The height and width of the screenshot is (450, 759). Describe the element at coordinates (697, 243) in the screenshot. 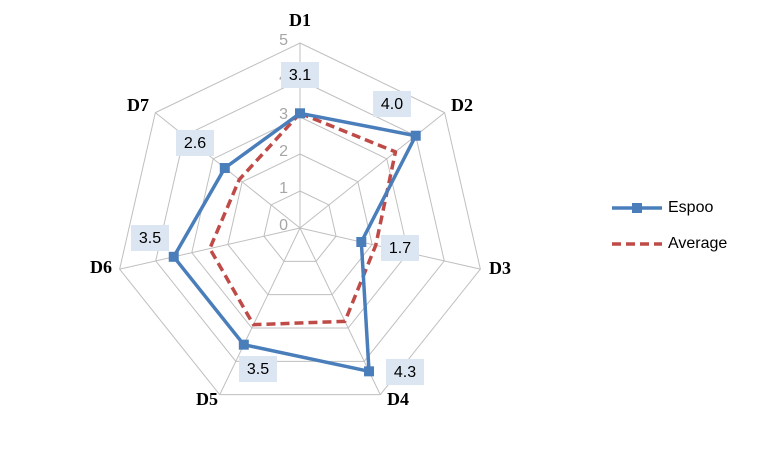

I see `legend-label: Average` at that location.